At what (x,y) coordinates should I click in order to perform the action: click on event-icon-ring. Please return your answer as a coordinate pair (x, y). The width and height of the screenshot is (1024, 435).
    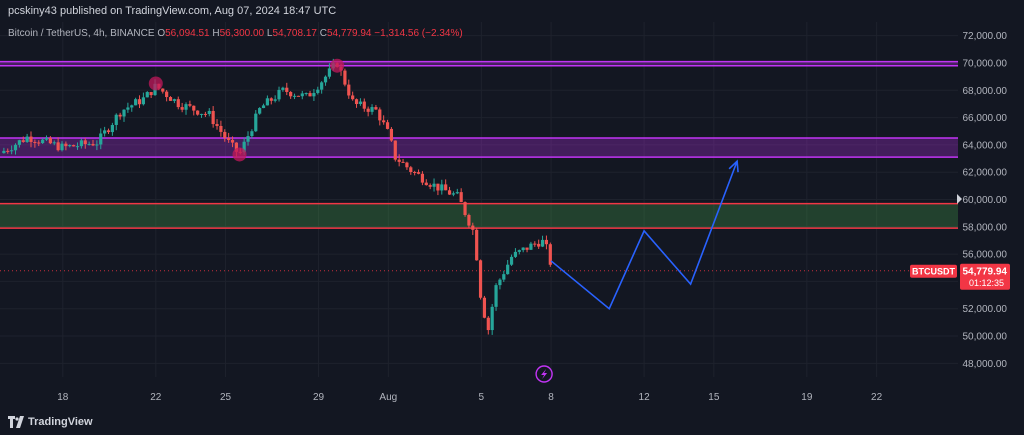
    Looking at the image, I should click on (544, 374).